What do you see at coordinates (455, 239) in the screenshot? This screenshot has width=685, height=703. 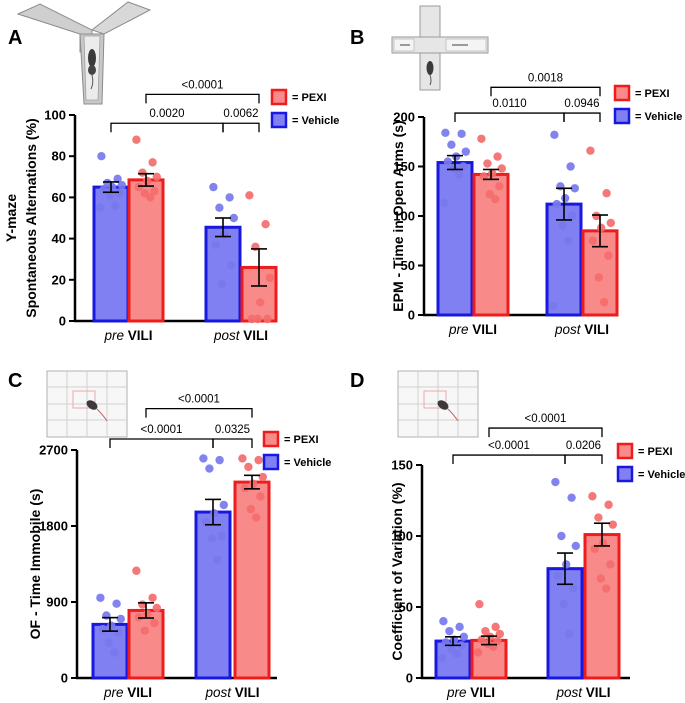 I see `bar-vehicle` at bounding box center [455, 239].